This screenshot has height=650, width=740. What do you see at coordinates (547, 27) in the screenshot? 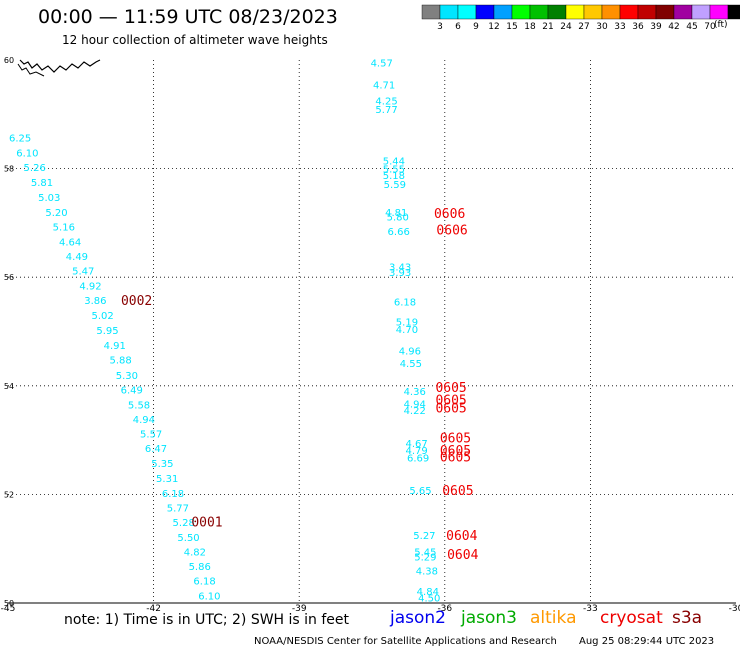
I see `scale-label: 21` at bounding box center [547, 27].